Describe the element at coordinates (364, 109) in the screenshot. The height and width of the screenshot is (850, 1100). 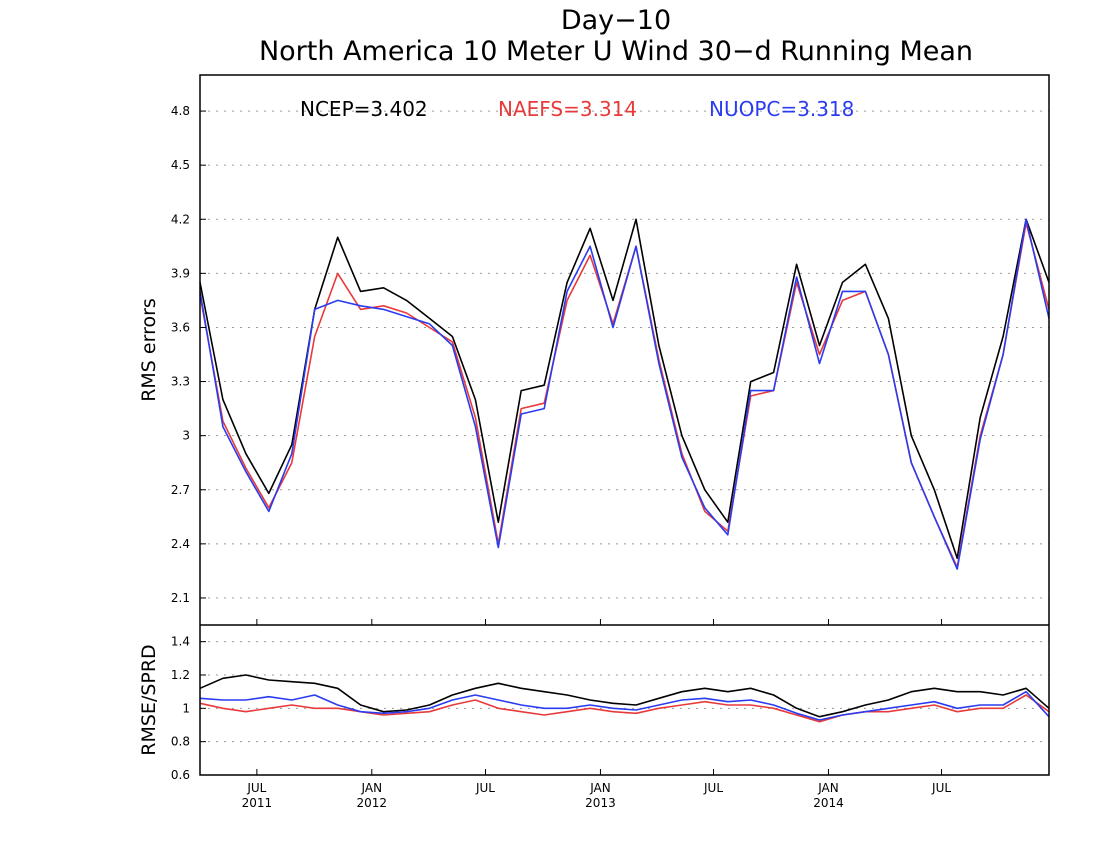
I see `legend-ncep: NCEP=3.402` at that location.